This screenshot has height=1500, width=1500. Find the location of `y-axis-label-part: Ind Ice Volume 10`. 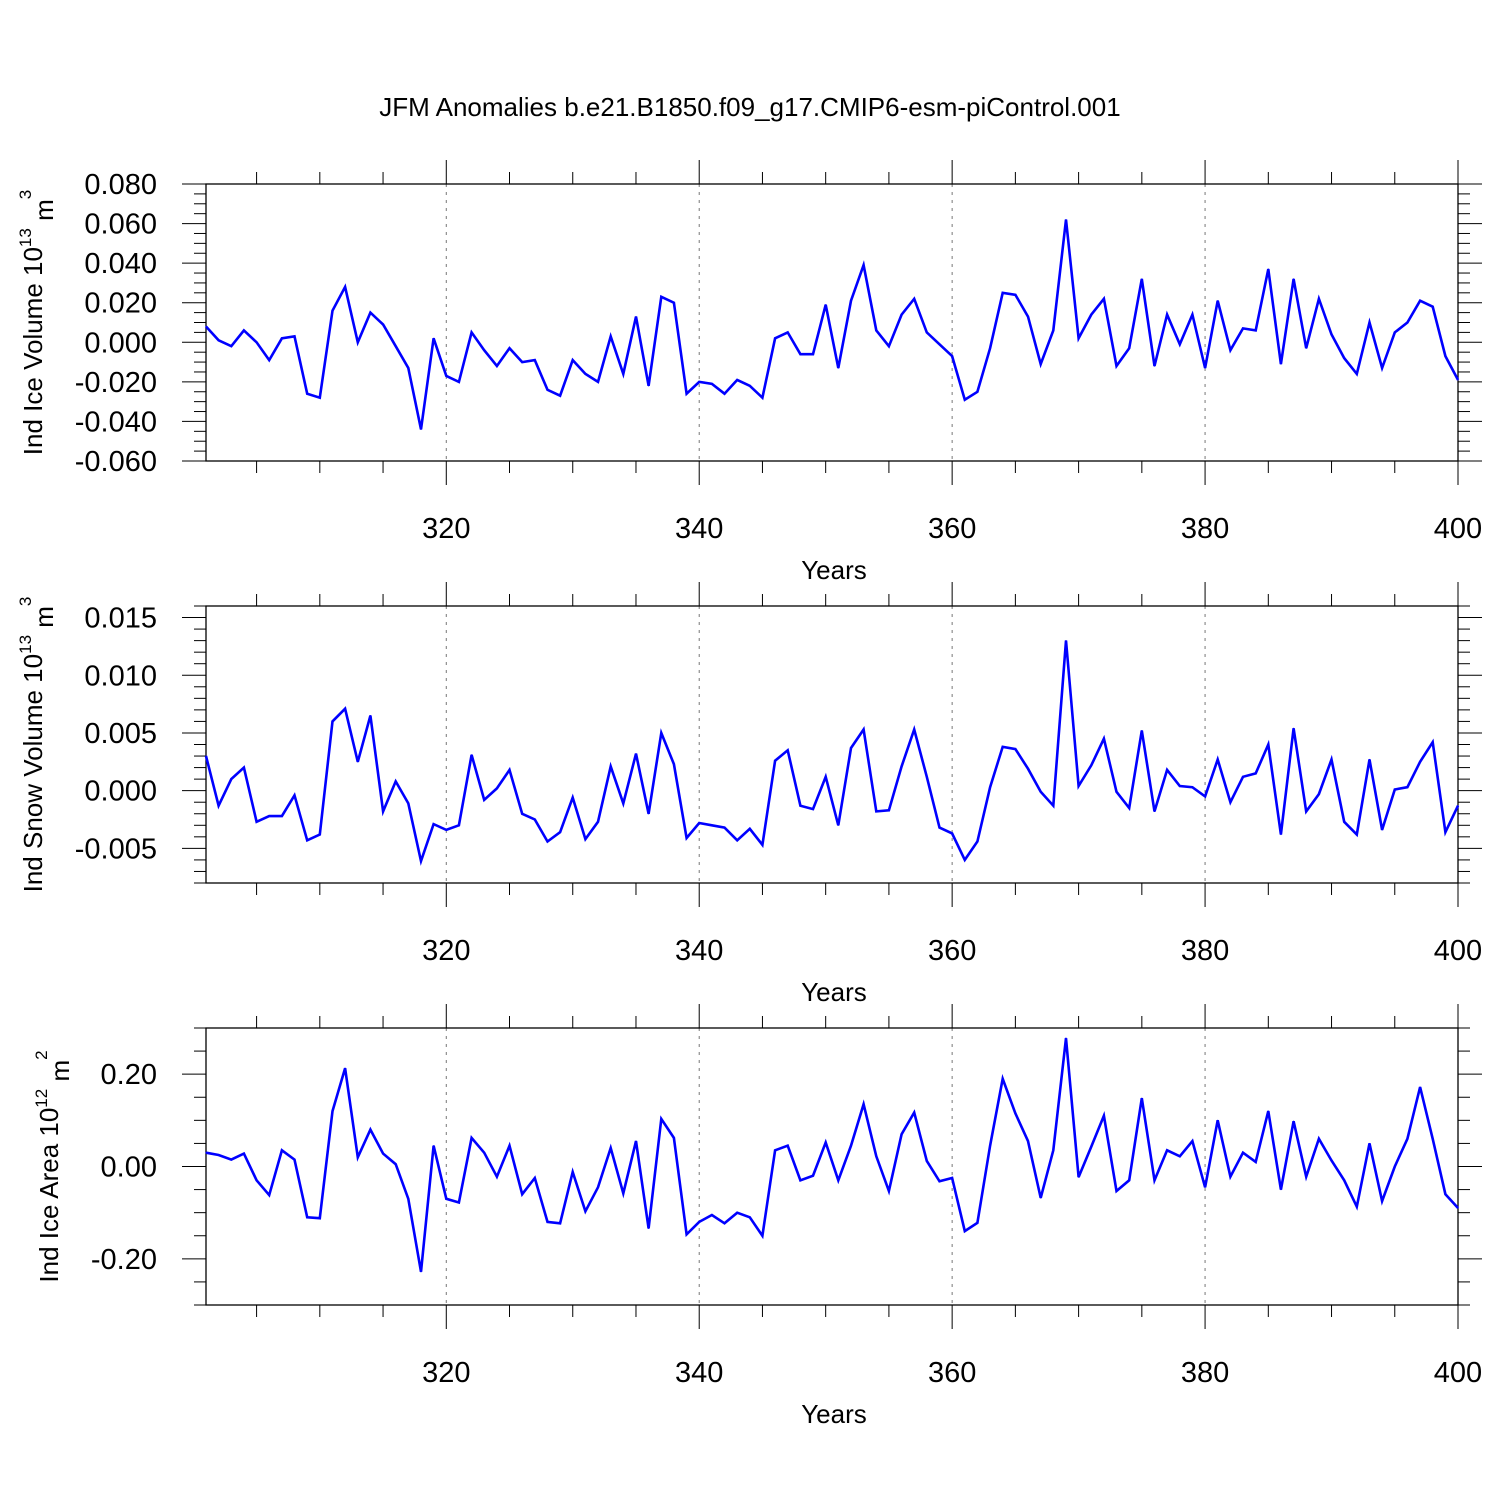

y-axis-label-part: Ind Ice Volume 10 is located at coordinates (33, 351).